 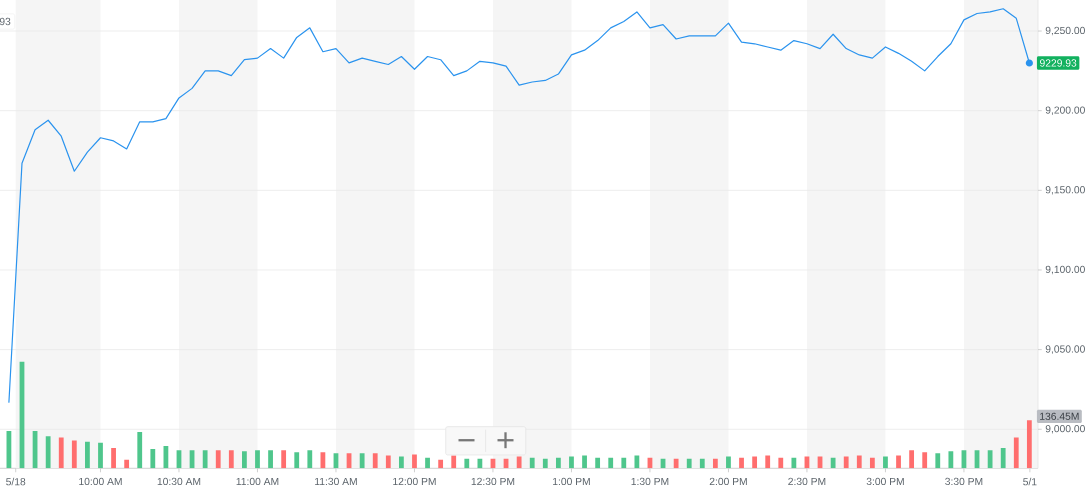 I want to click on x-tick-label: 12:00 PM, so click(x=414, y=481).